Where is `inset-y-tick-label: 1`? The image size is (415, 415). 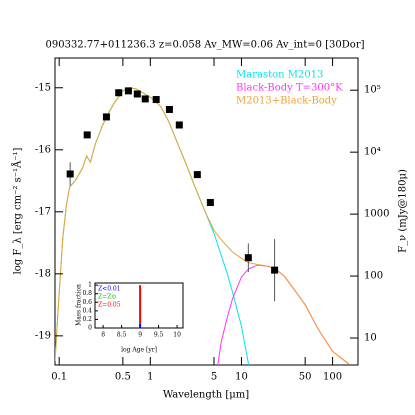 inset-y-tick-label: 1 is located at coordinates (90, 285).